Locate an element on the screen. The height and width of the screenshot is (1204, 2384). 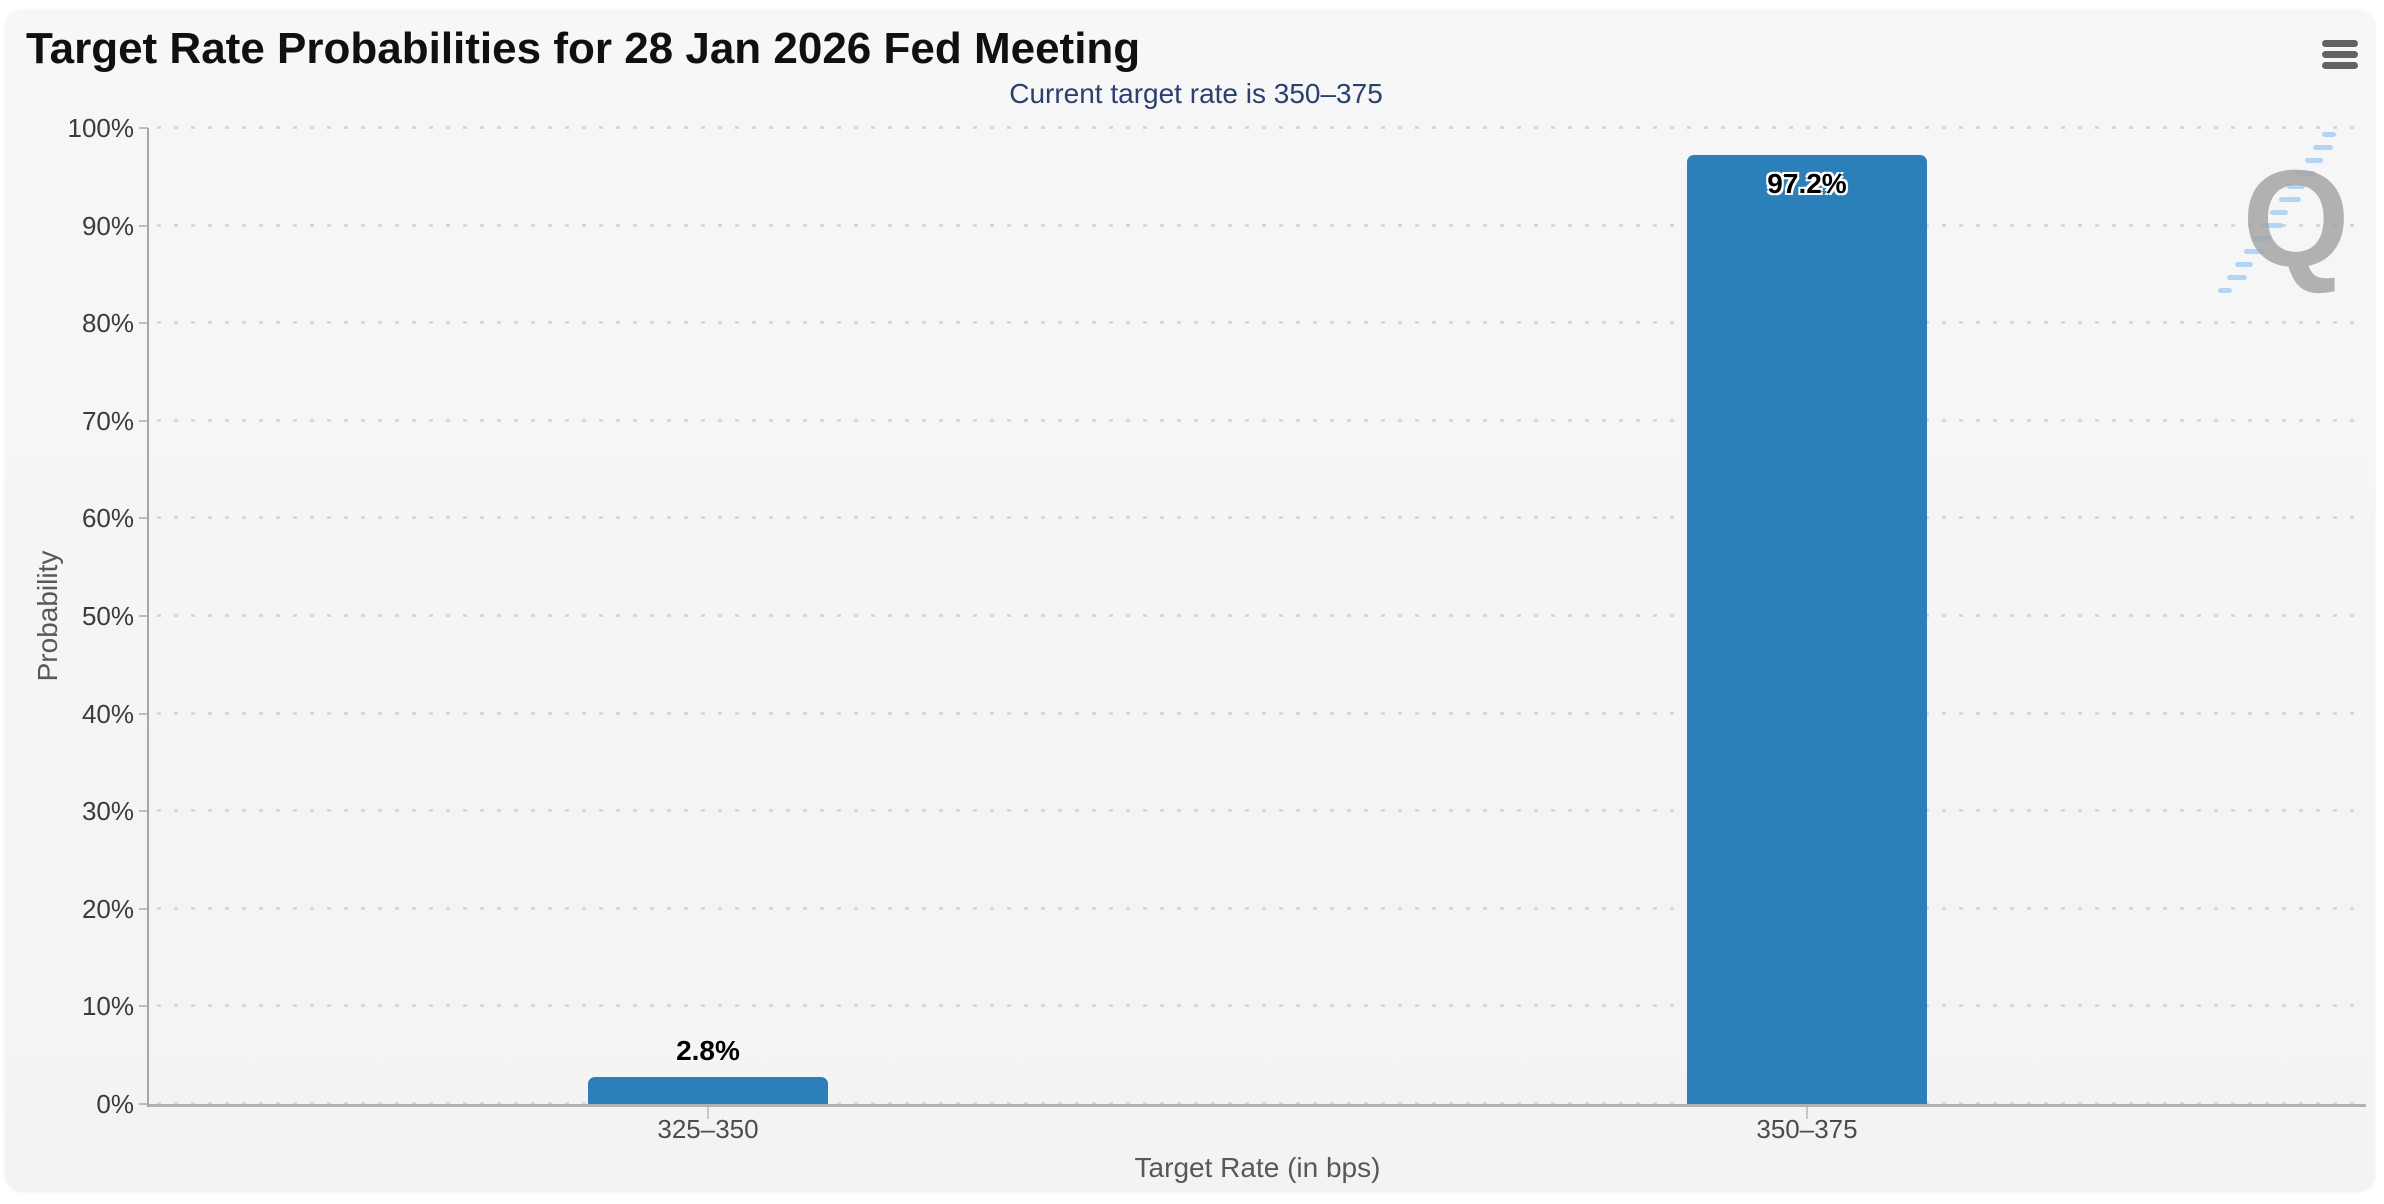
y-tick-label: 80% is located at coordinates (107, 323).